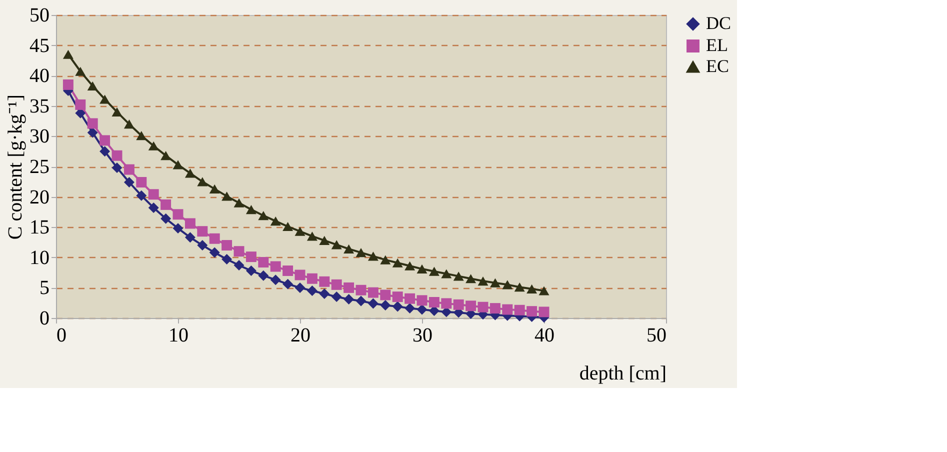  What do you see at coordinates (45, 288) in the screenshot?
I see `y-tick-label: 5` at bounding box center [45, 288].